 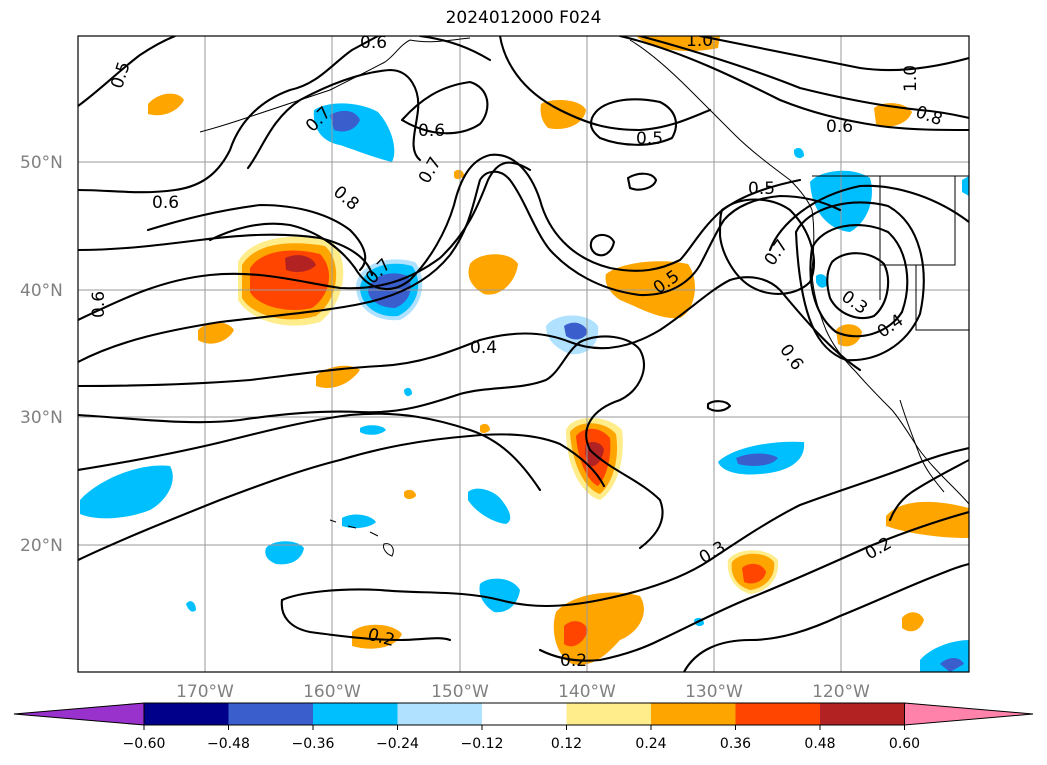 What do you see at coordinates (777, 253) in the screenshot?
I see `contour-label: 0.7` at bounding box center [777, 253].